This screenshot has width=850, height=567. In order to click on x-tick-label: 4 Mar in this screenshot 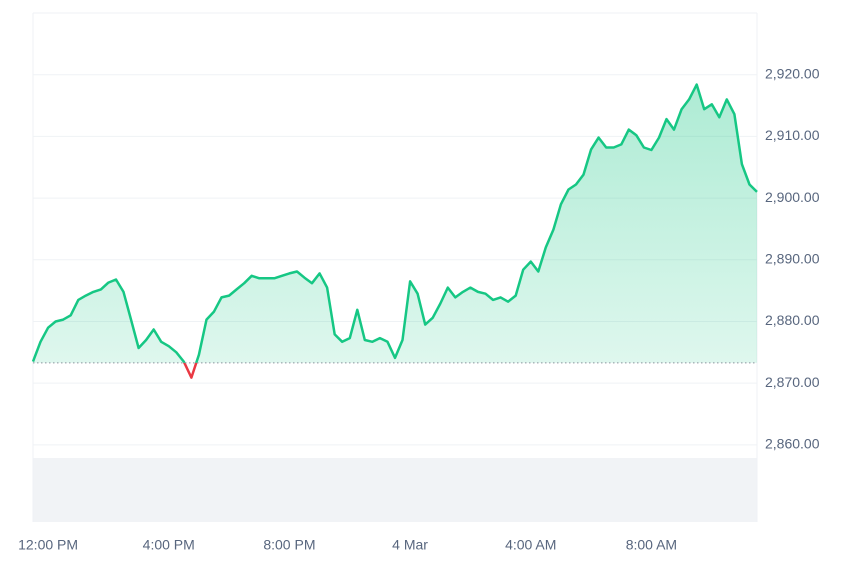, I will do `click(410, 545)`.